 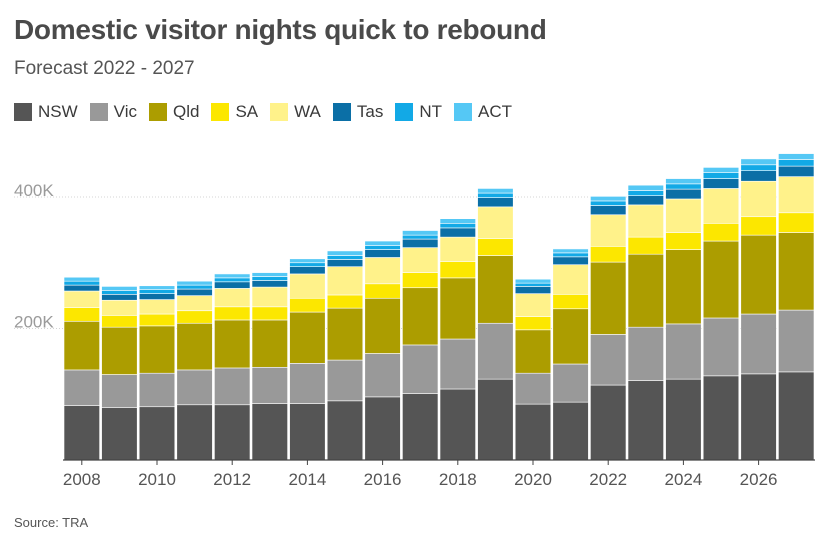 What do you see at coordinates (495, 202) in the screenshot?
I see `bar-segment-tas-2019` at bounding box center [495, 202].